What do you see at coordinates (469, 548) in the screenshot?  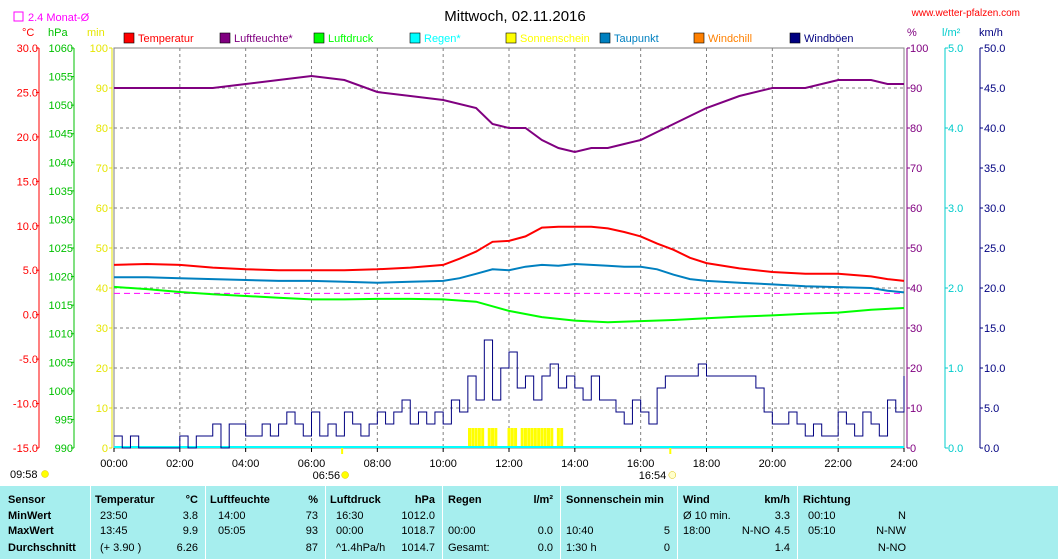 I see `rain-time: Gesamt:` at bounding box center [469, 548].